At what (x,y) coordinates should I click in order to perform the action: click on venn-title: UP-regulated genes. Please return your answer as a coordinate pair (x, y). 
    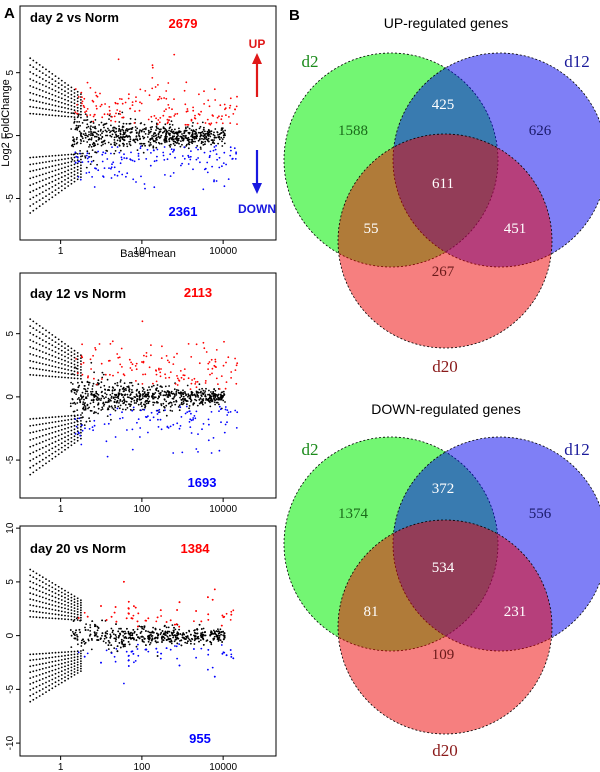
    Looking at the image, I should click on (446, 23).